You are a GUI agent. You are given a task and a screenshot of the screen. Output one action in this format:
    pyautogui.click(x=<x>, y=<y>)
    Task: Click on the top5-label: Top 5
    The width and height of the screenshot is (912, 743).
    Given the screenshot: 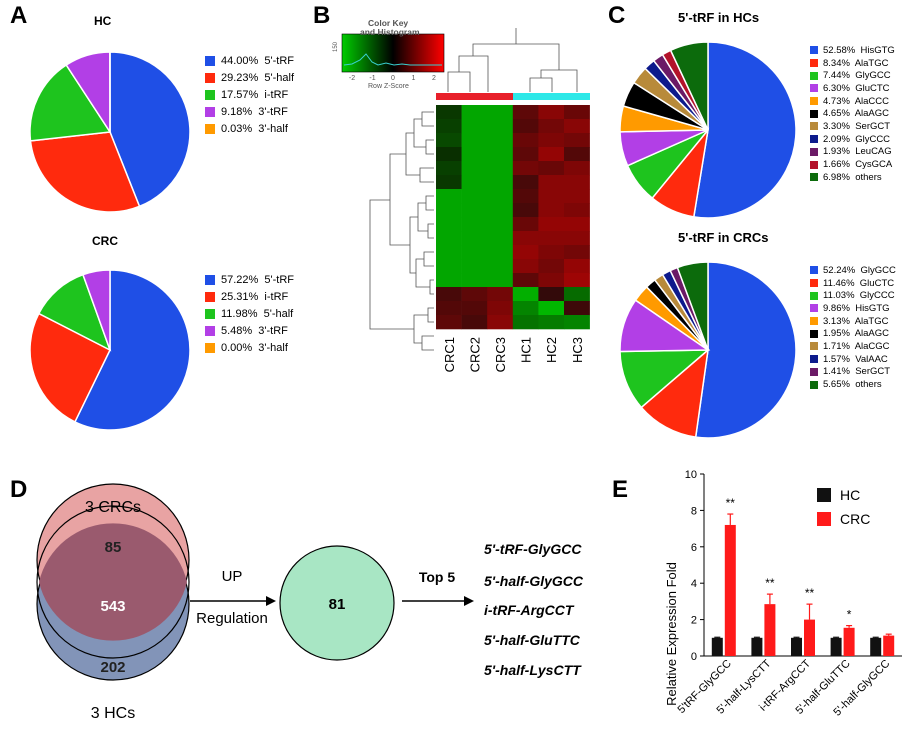 What is the action you would take?
    pyautogui.click(x=437, y=577)
    